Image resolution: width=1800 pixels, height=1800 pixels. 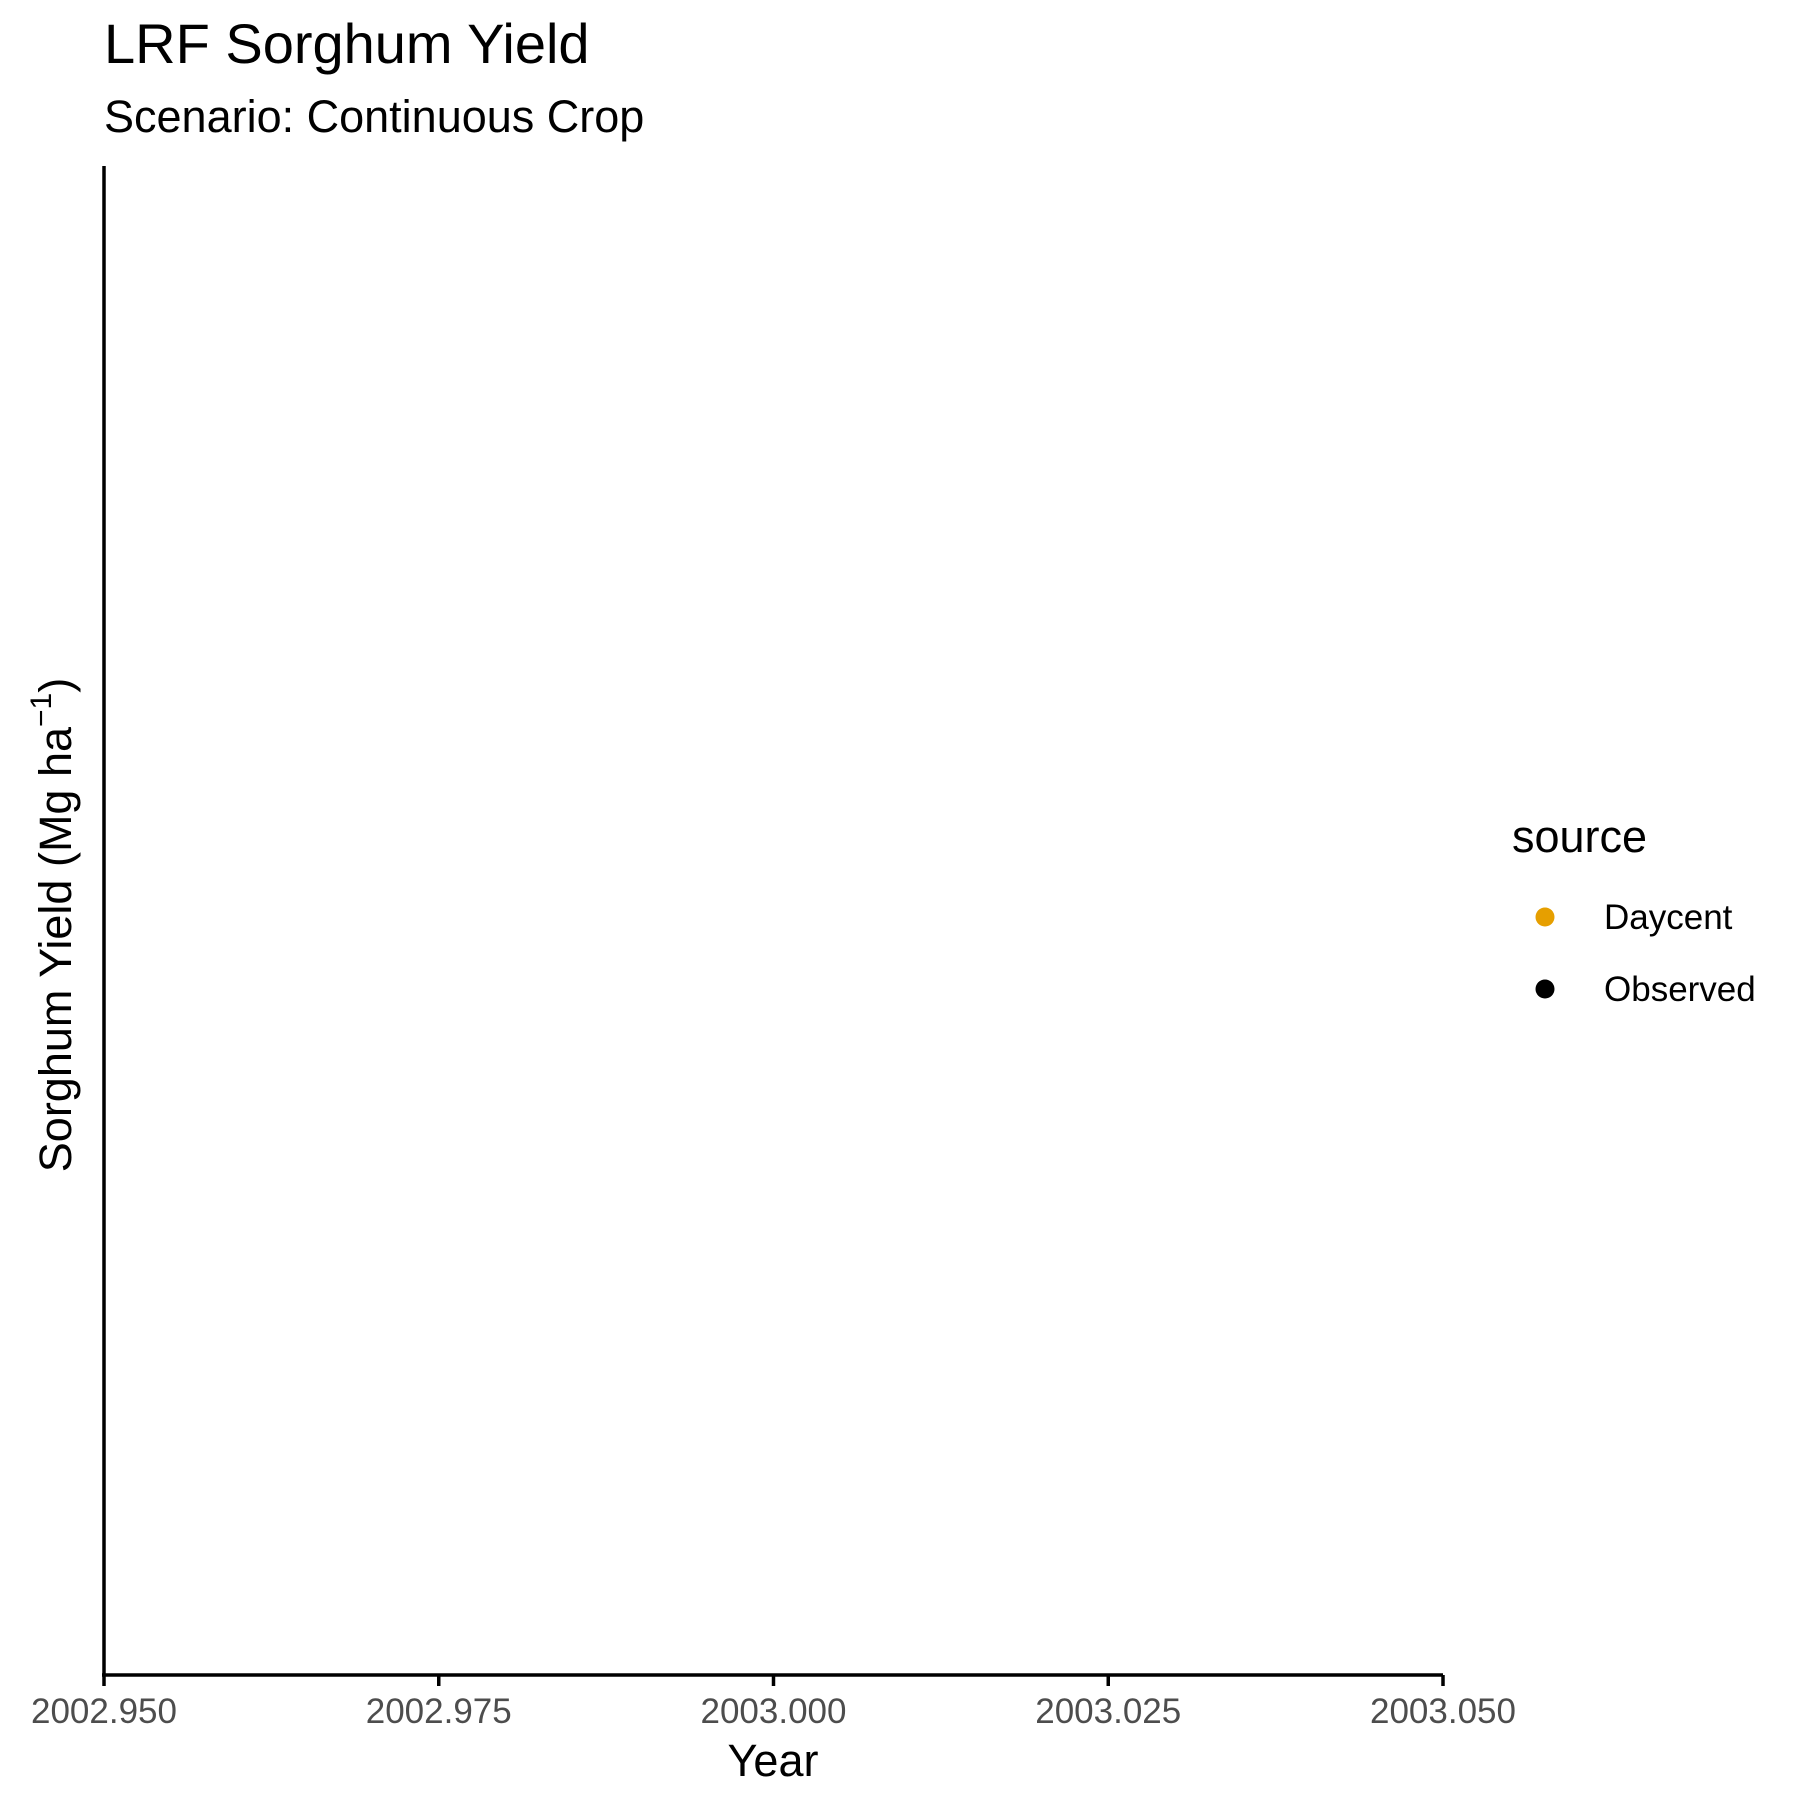 I want to click on y-axis-title-superscript: −1, so click(x=41, y=710).